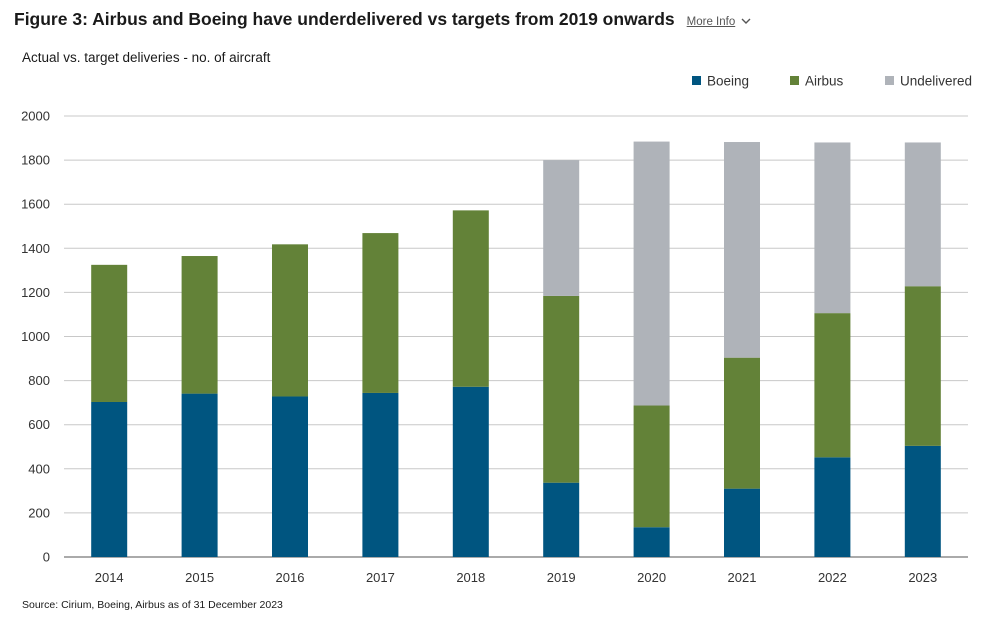  I want to click on bar-undelivered-2020, so click(651, 273).